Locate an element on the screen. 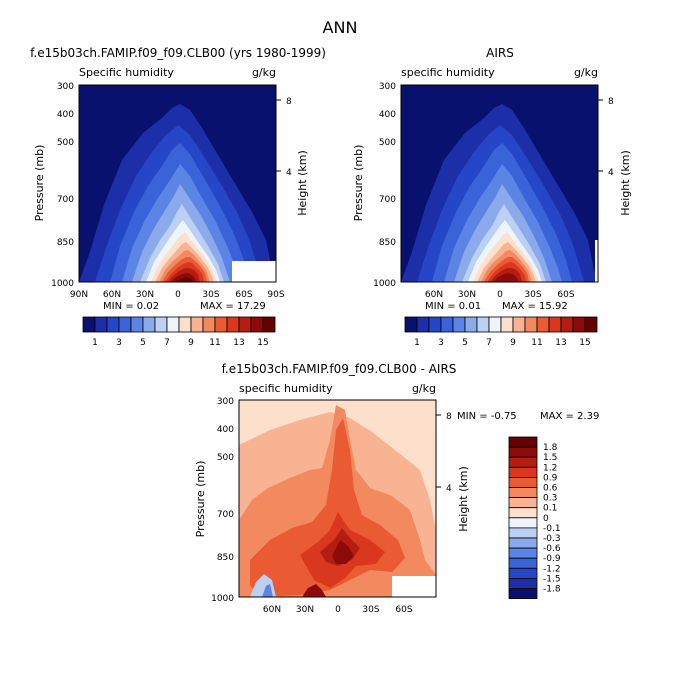  colorbar-label: 0.6 is located at coordinates (550, 489).